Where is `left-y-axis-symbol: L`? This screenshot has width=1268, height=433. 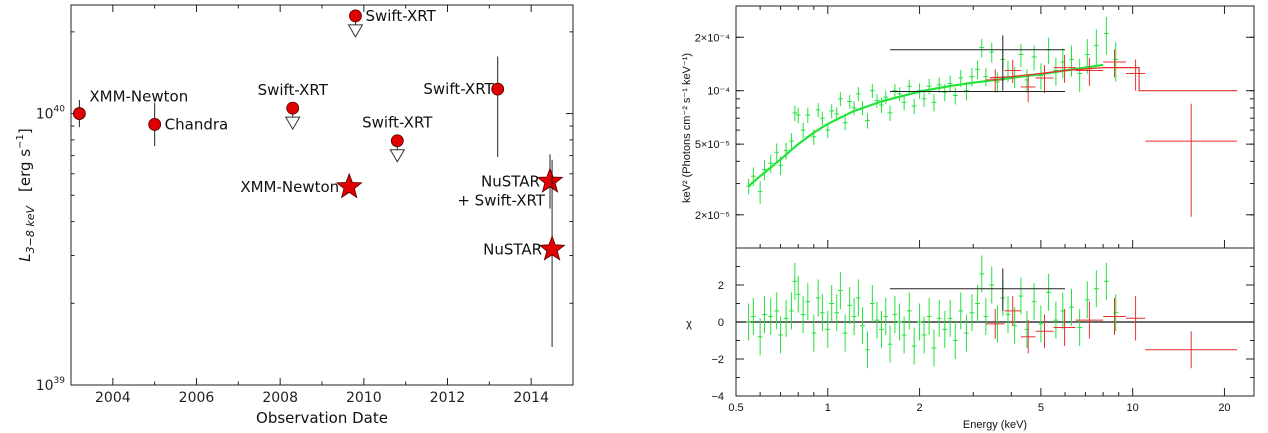 left-y-axis-symbol: L is located at coordinates (25, 257).